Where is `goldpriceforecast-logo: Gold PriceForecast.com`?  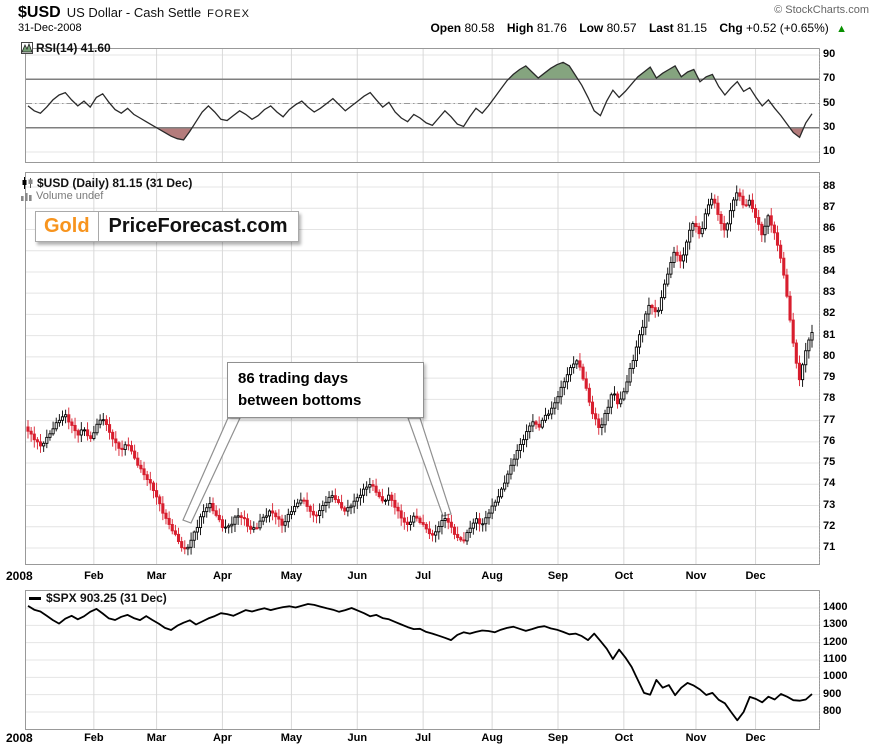 goldpriceforecast-logo: Gold PriceForecast.com is located at coordinates (167, 226).